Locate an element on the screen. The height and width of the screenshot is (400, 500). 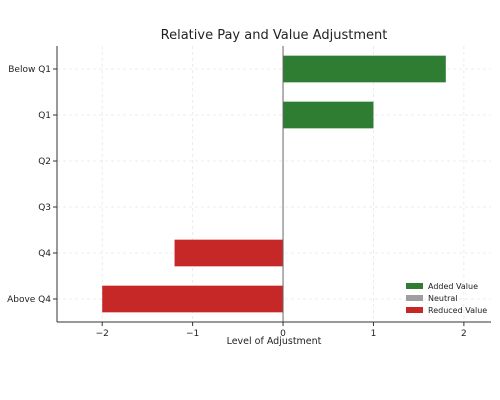
x-tick-labels: −2 −1 0 1 2 is located at coordinates (281, 330).